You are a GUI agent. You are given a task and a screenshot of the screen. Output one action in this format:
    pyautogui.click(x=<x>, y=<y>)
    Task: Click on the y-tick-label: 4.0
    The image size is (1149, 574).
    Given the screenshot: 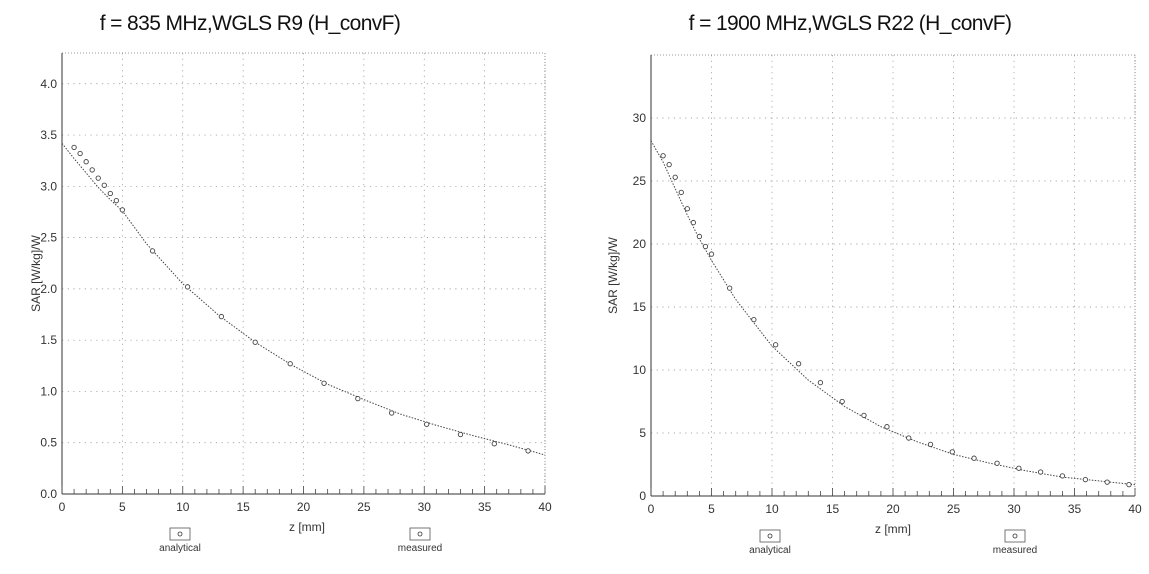 What is the action you would take?
    pyautogui.click(x=48, y=84)
    